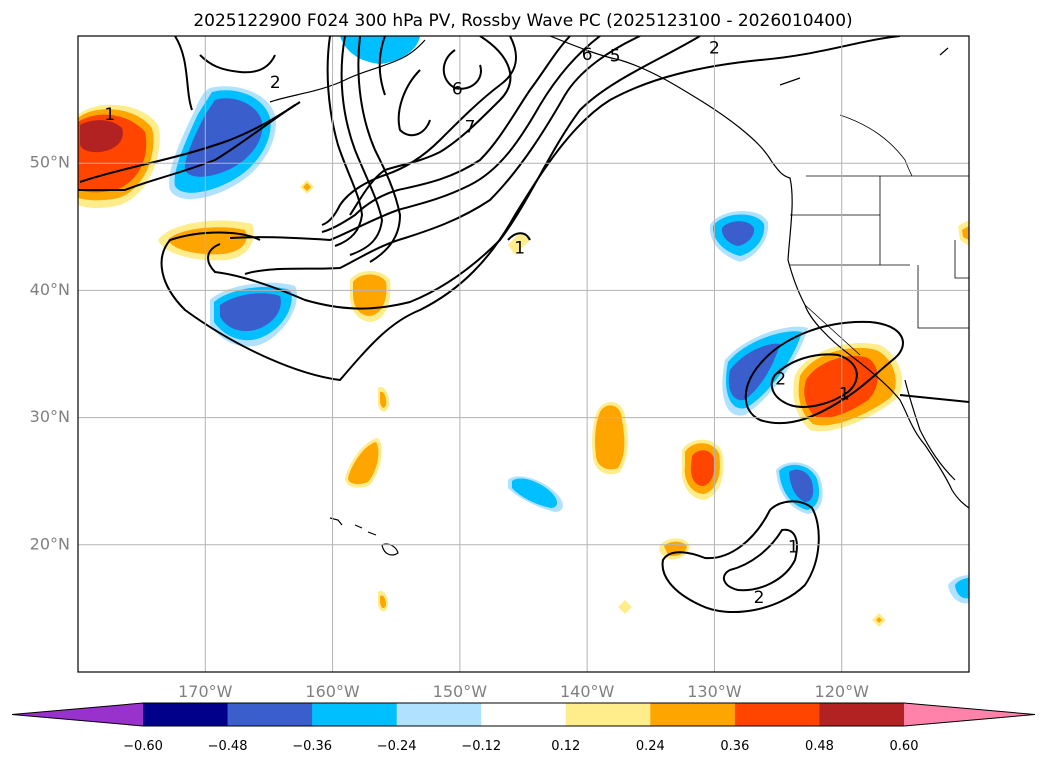  What do you see at coordinates (765, 371) in the screenshot?
I see `anomaly-negative-34n` at bounding box center [765, 371].